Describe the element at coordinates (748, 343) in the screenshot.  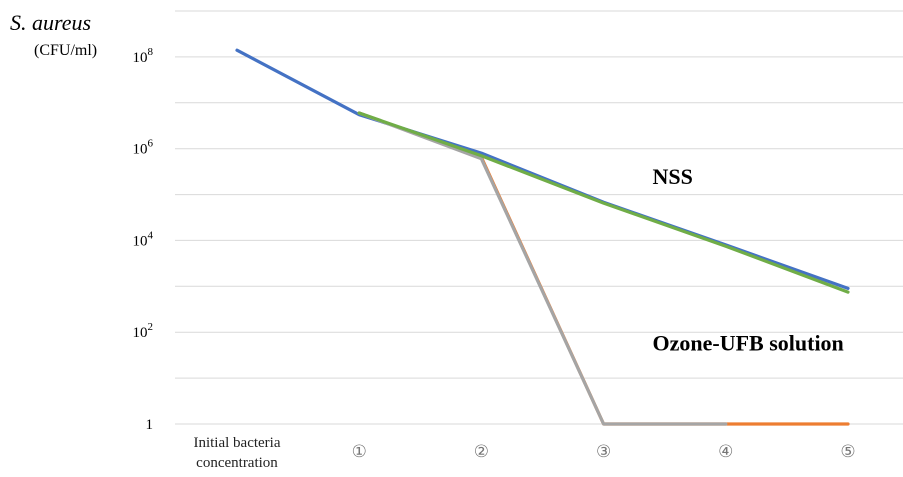
I see `annotation-2: Ozone-UFB solution` at that location.